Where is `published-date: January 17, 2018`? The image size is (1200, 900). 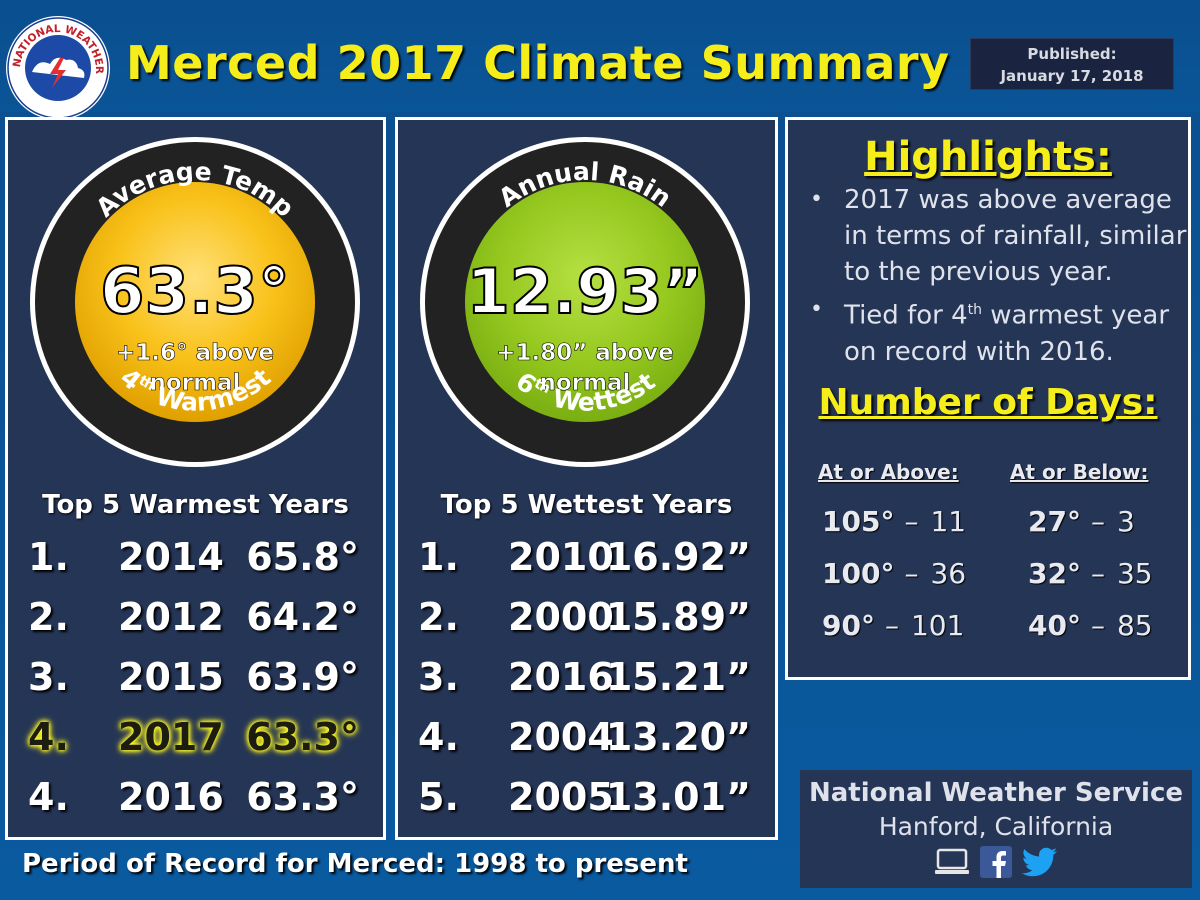
published-date: January 17, 2018 is located at coordinates (1072, 76).